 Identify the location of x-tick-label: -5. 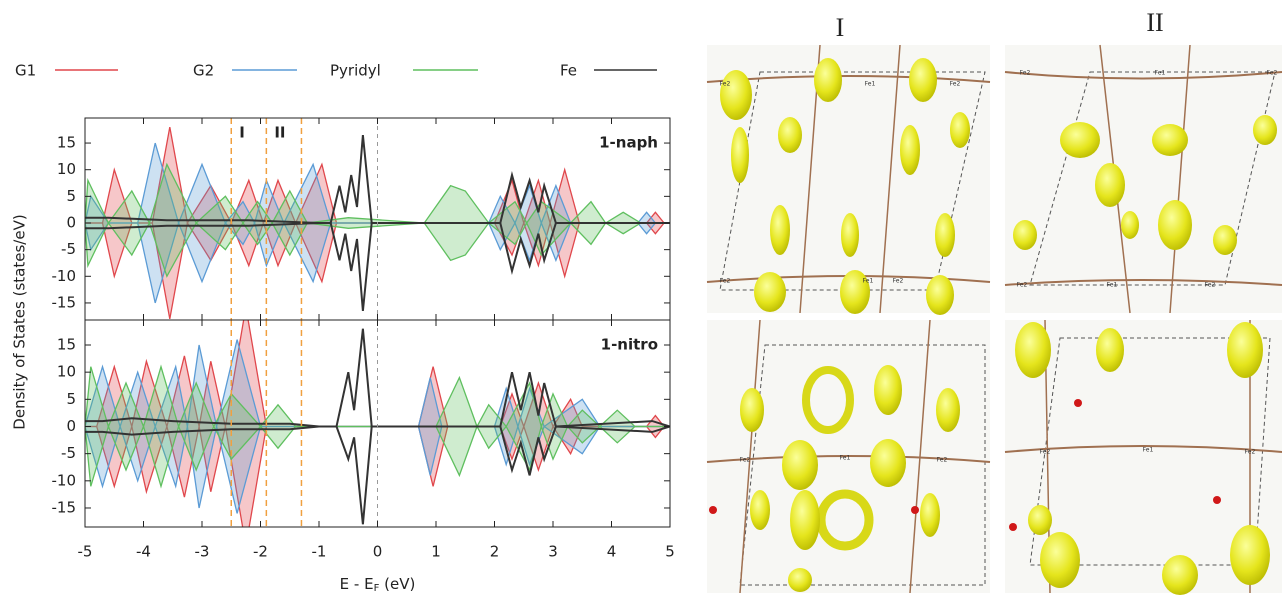
(85, 552).